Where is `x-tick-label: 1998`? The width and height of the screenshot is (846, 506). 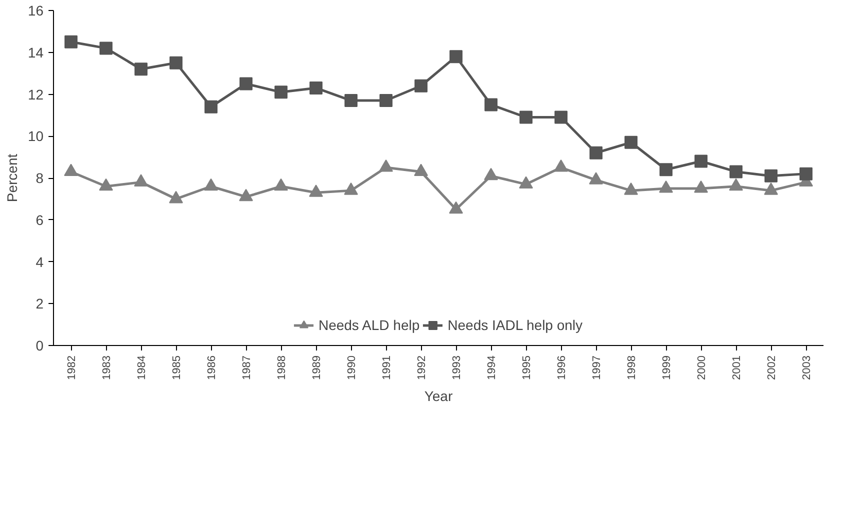 x-tick-label: 1998 is located at coordinates (632, 367).